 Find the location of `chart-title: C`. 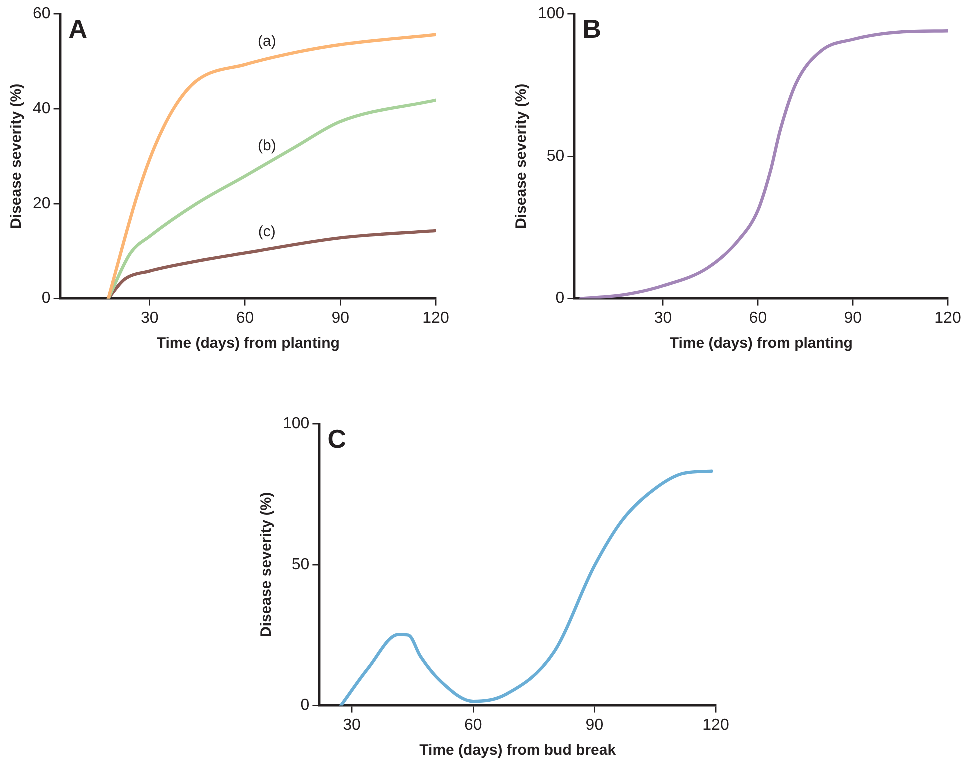

chart-title: C is located at coordinates (337, 439).